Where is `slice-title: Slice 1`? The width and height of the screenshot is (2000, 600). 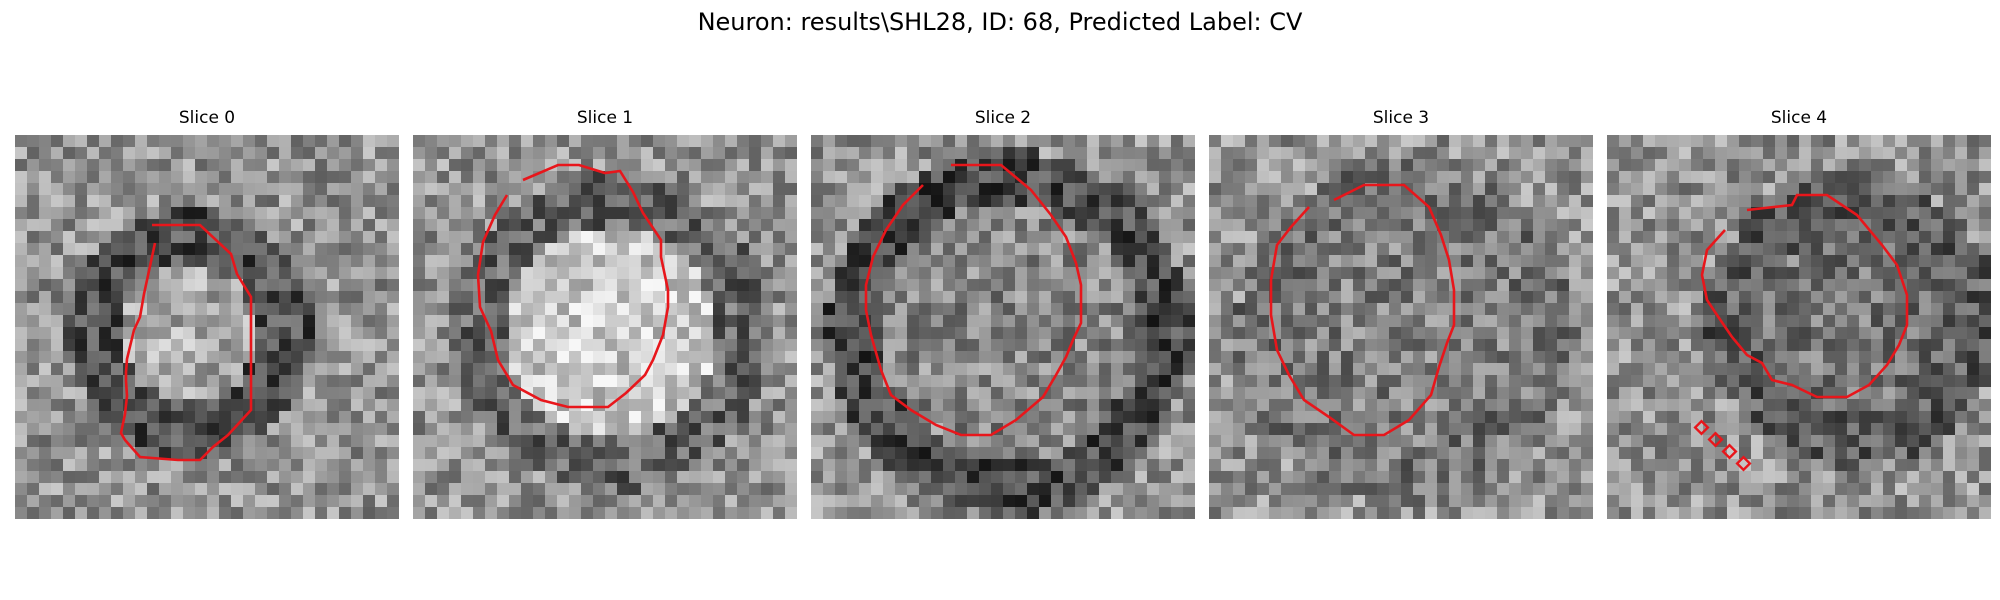
slice-title: Slice 1 is located at coordinates (605, 118).